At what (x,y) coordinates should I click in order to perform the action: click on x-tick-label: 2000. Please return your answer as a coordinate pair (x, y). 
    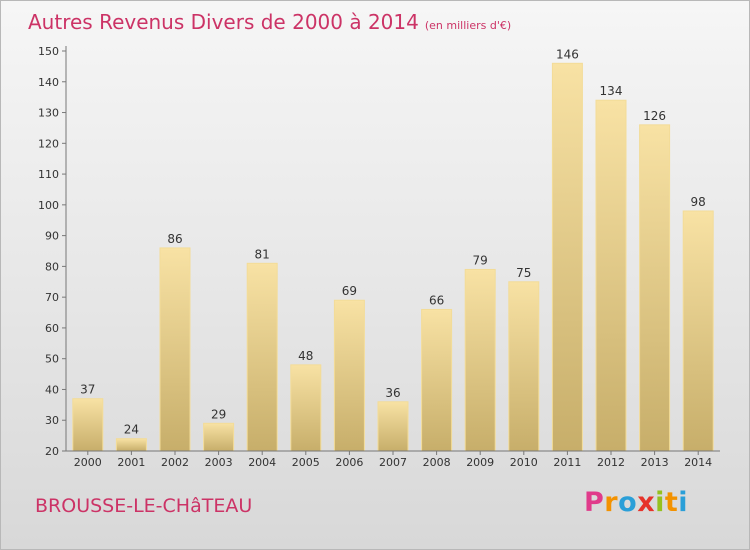
    Looking at the image, I should click on (88, 462).